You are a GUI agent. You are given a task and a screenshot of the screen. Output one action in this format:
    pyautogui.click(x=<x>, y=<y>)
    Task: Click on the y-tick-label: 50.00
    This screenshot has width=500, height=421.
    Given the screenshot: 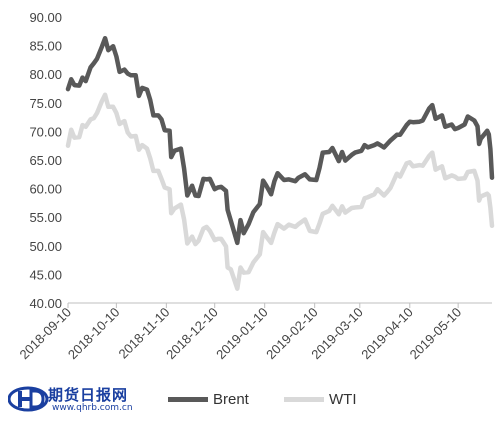 What is the action you would take?
    pyautogui.click(x=45, y=246)
    